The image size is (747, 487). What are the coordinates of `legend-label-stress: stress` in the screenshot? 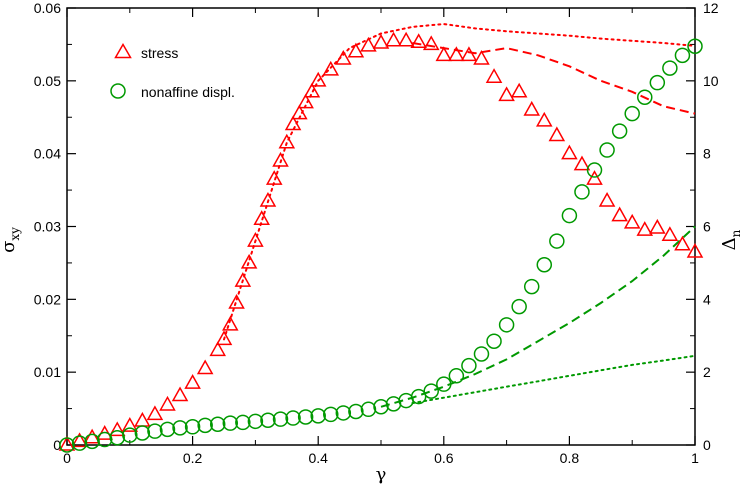 It's located at (159, 53).